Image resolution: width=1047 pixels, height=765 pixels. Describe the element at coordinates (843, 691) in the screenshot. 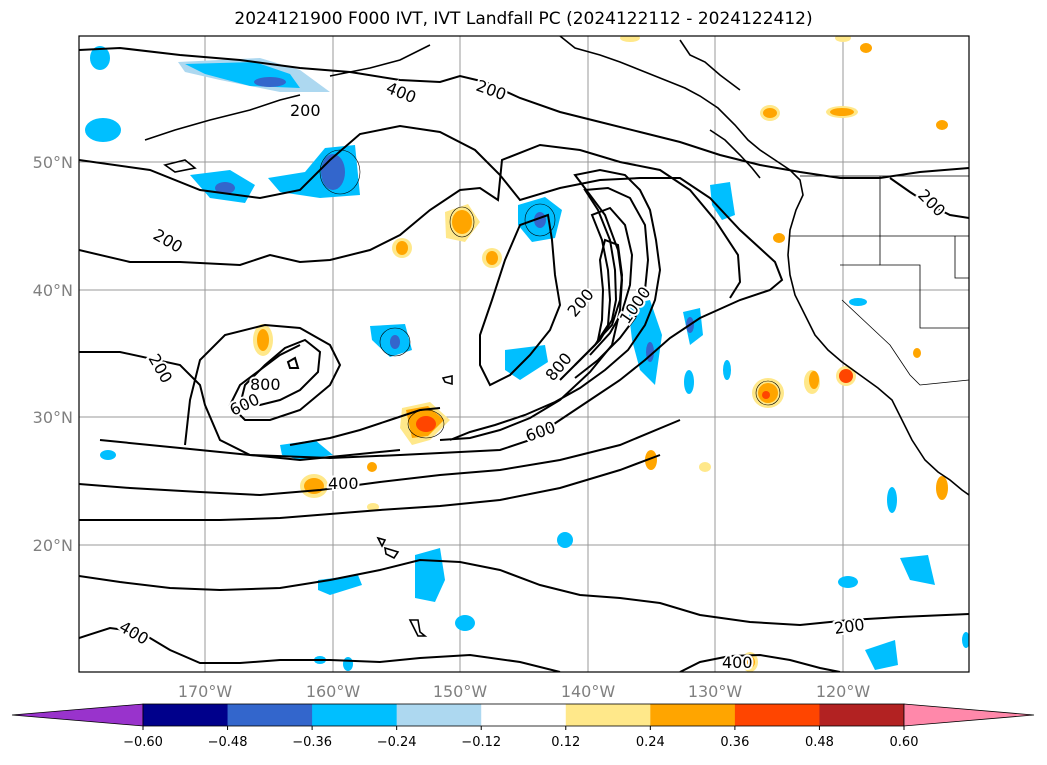

I see `lon-label: 120°W` at that location.